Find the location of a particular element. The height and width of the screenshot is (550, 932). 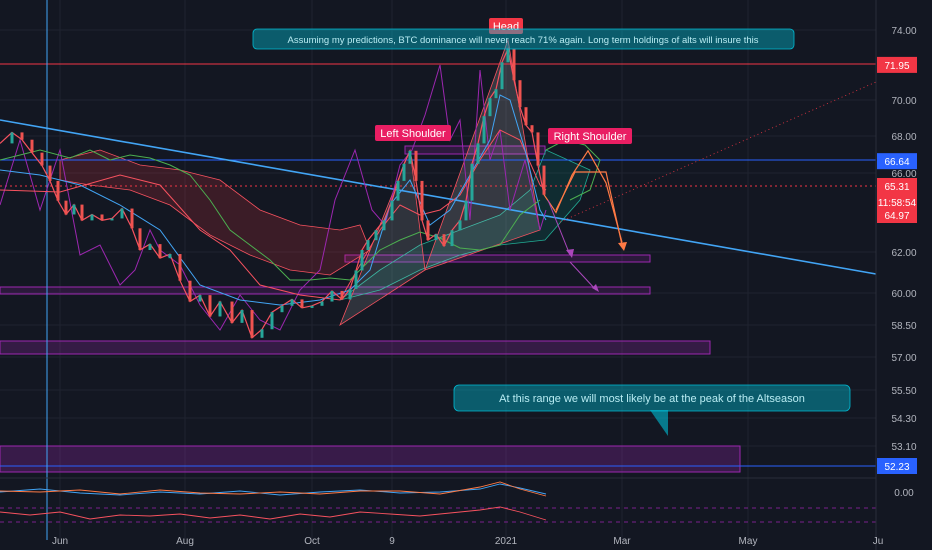

x-tick-label-6: May is located at coordinates (748, 541).